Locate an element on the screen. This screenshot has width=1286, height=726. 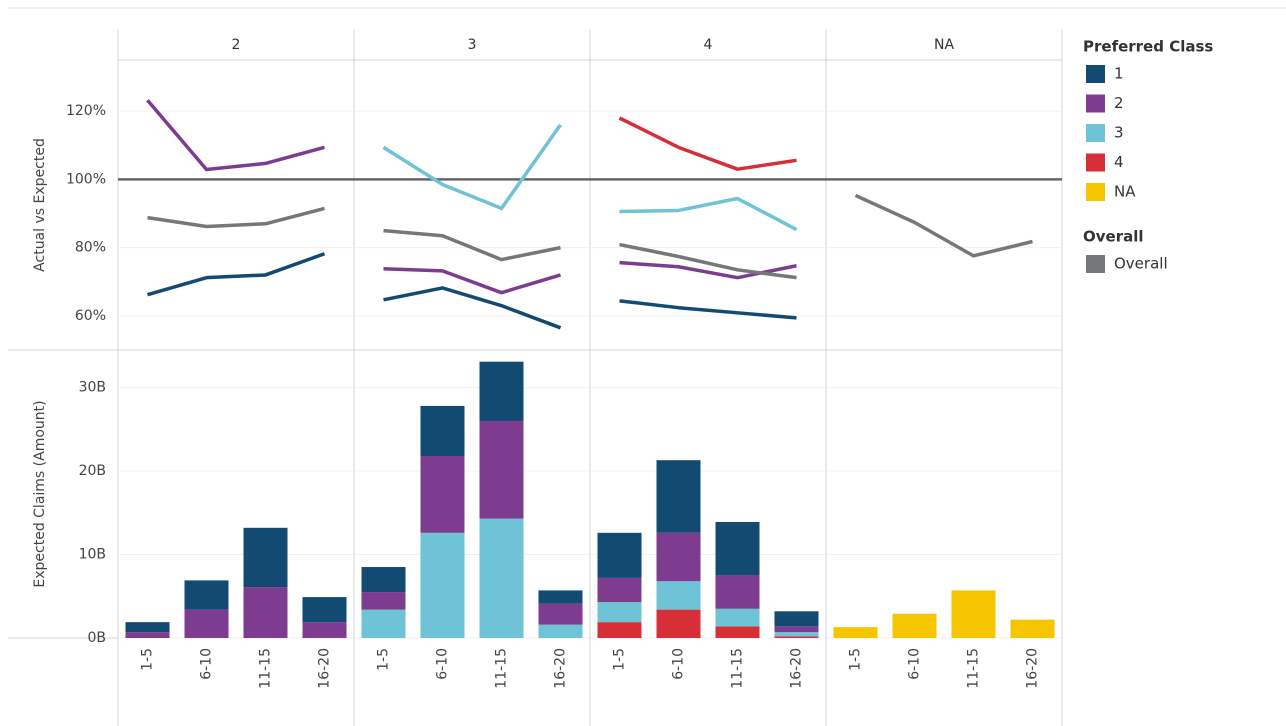
legend-label: 2 is located at coordinates (1119, 103).